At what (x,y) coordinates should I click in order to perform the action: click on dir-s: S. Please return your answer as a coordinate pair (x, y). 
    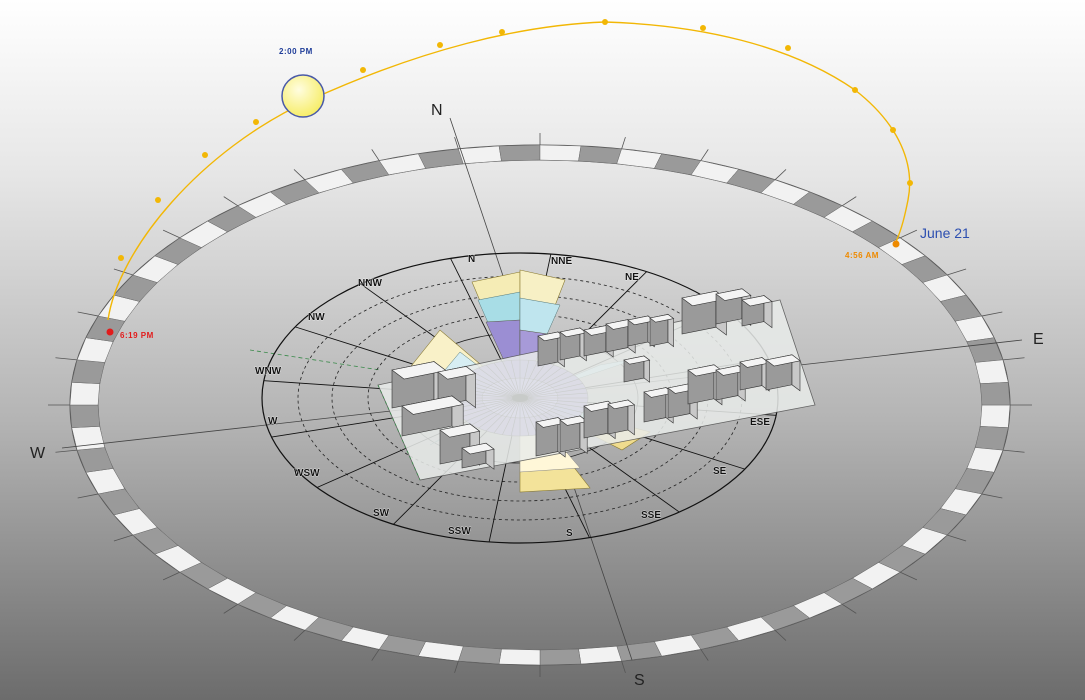
    Looking at the image, I should click on (569, 533).